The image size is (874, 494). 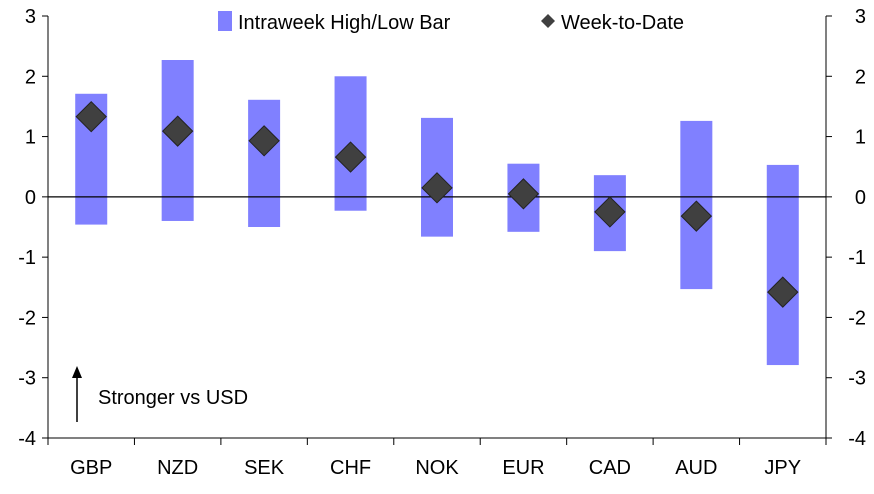 I want to click on x-tick-label: NZD, so click(x=177, y=468).